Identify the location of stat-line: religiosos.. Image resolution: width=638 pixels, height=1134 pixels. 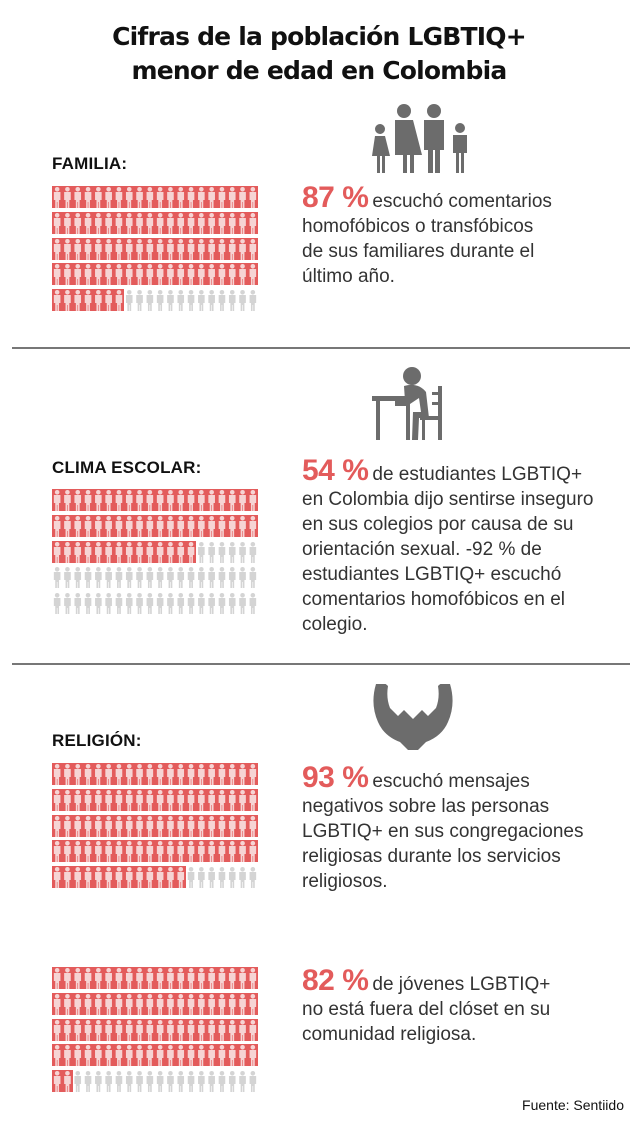
(467, 881).